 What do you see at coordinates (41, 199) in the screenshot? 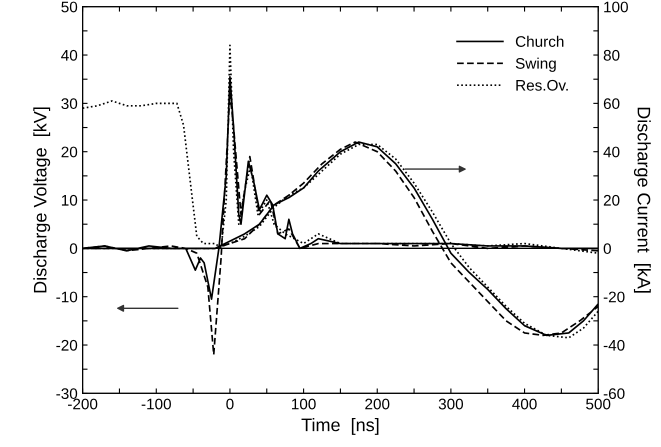
I see `y-axis-title: Discharge Voltage [kV]` at bounding box center [41, 199].